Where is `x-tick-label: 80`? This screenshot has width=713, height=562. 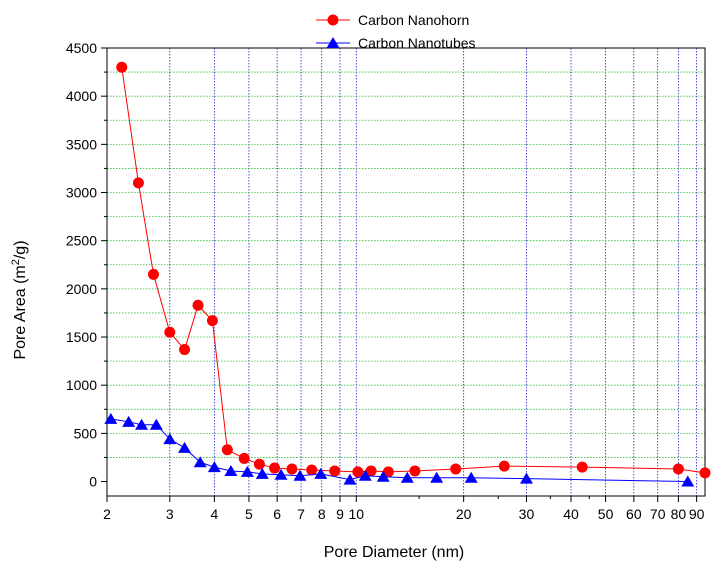
x-tick-label: 80 is located at coordinates (679, 514).